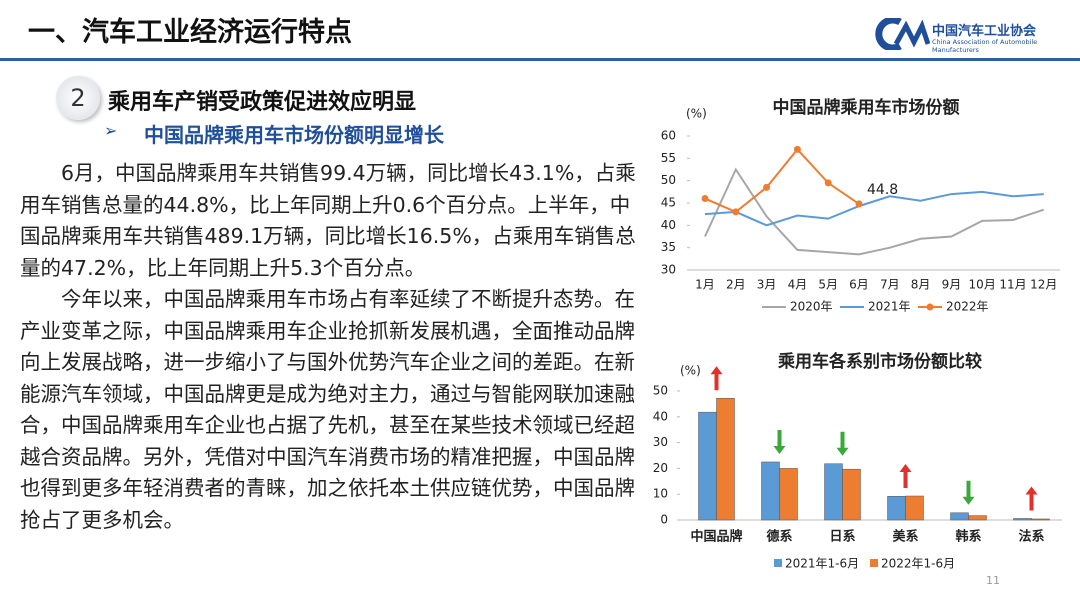  What do you see at coordinates (822, 564) in the screenshot?
I see `legend-label: 2021年1-6月` at bounding box center [822, 564].